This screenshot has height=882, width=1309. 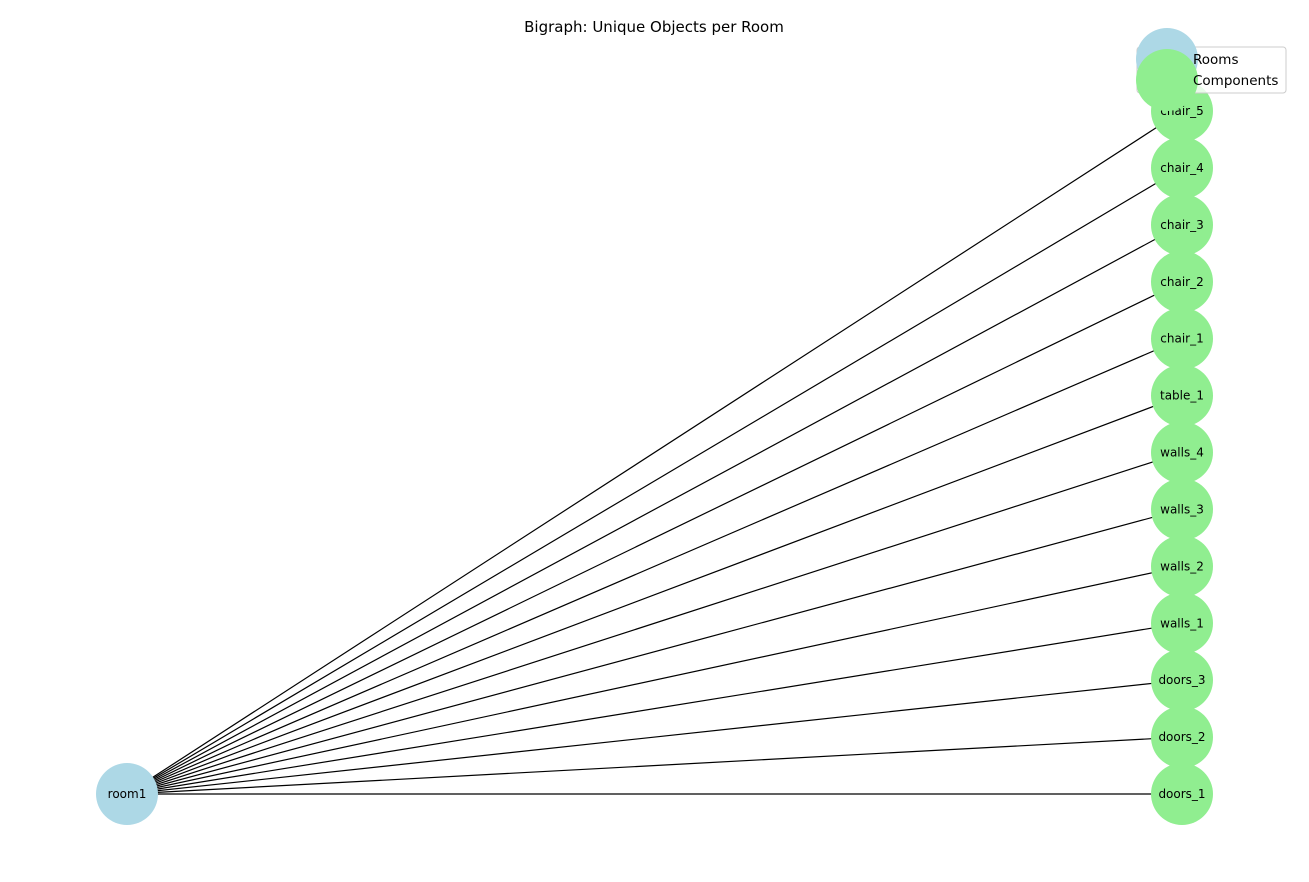 I want to click on node-doors-2: doors_2, so click(x=1182, y=737).